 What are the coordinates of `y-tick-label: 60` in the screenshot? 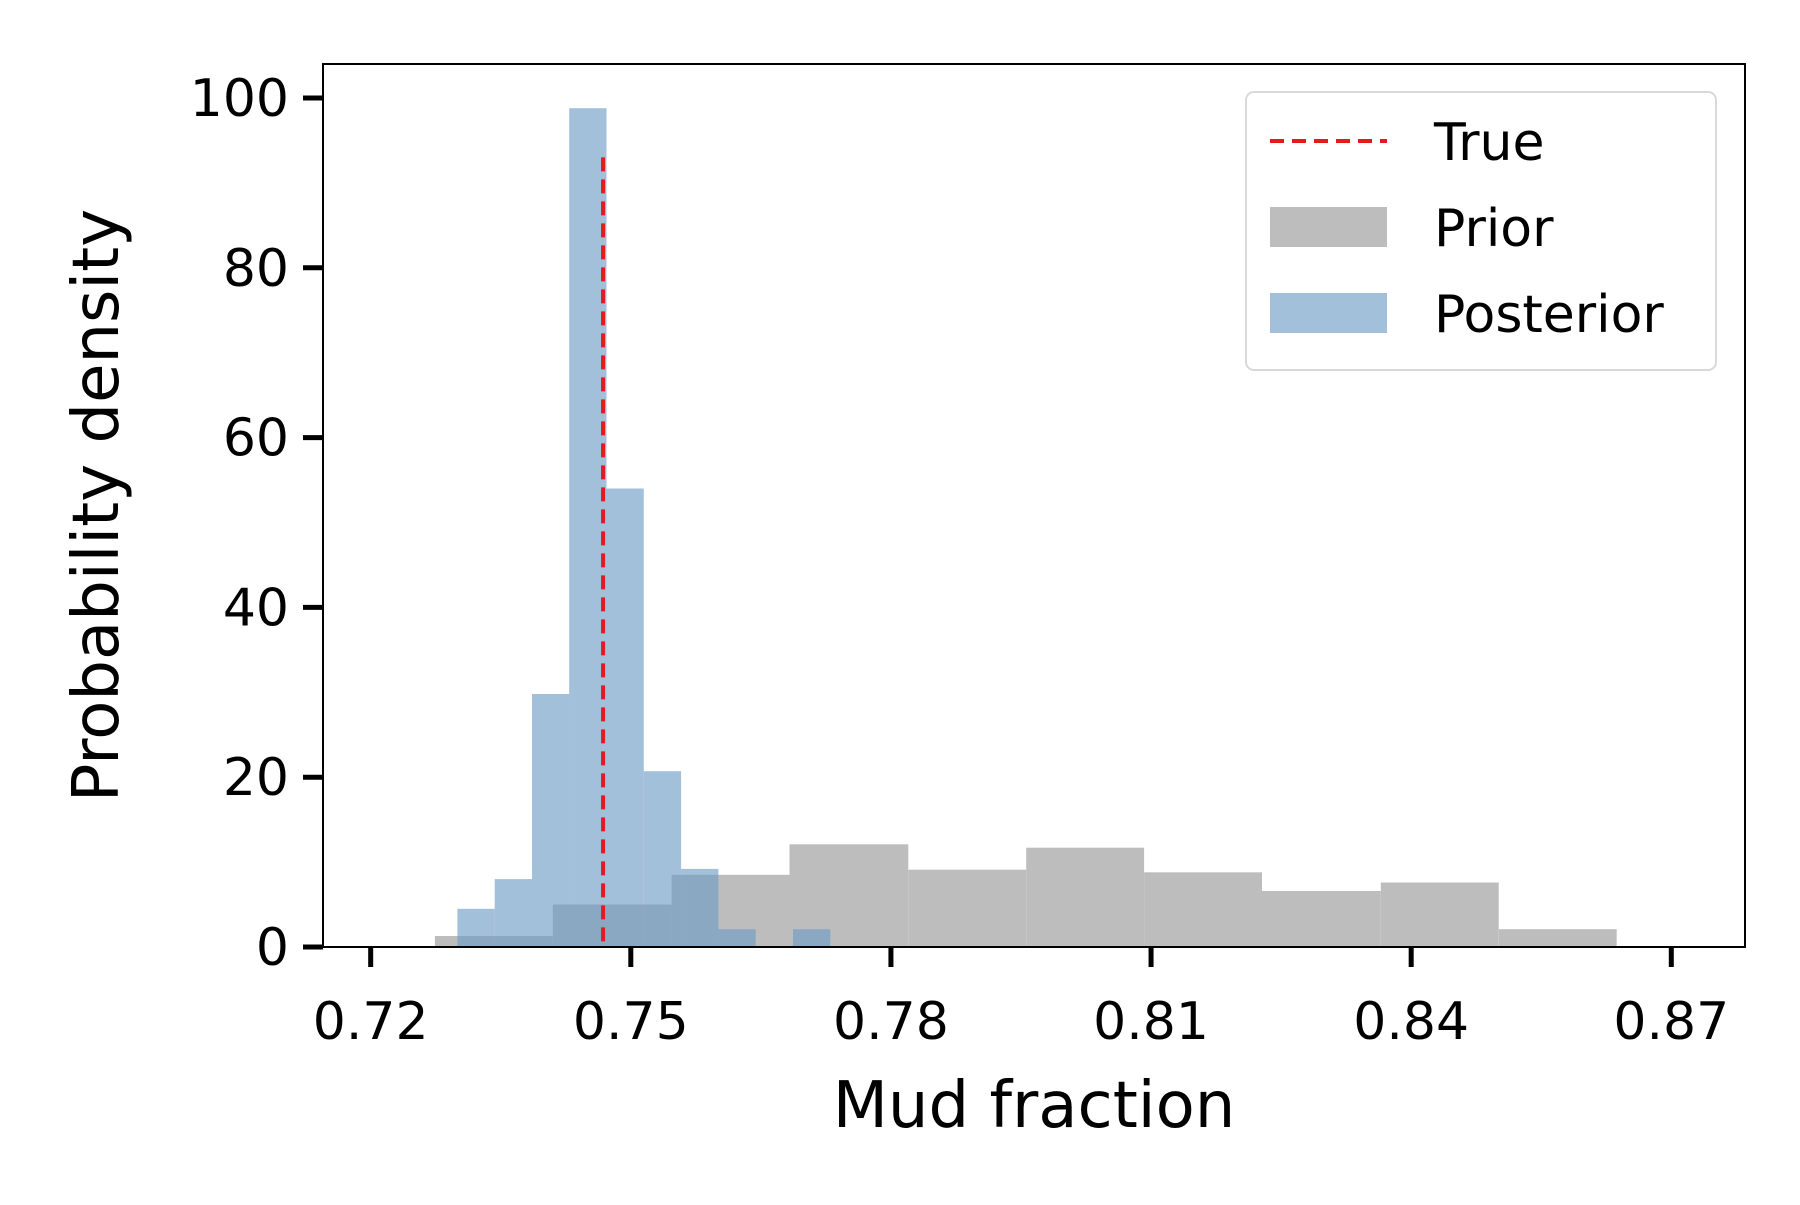 It's located at (256, 439).